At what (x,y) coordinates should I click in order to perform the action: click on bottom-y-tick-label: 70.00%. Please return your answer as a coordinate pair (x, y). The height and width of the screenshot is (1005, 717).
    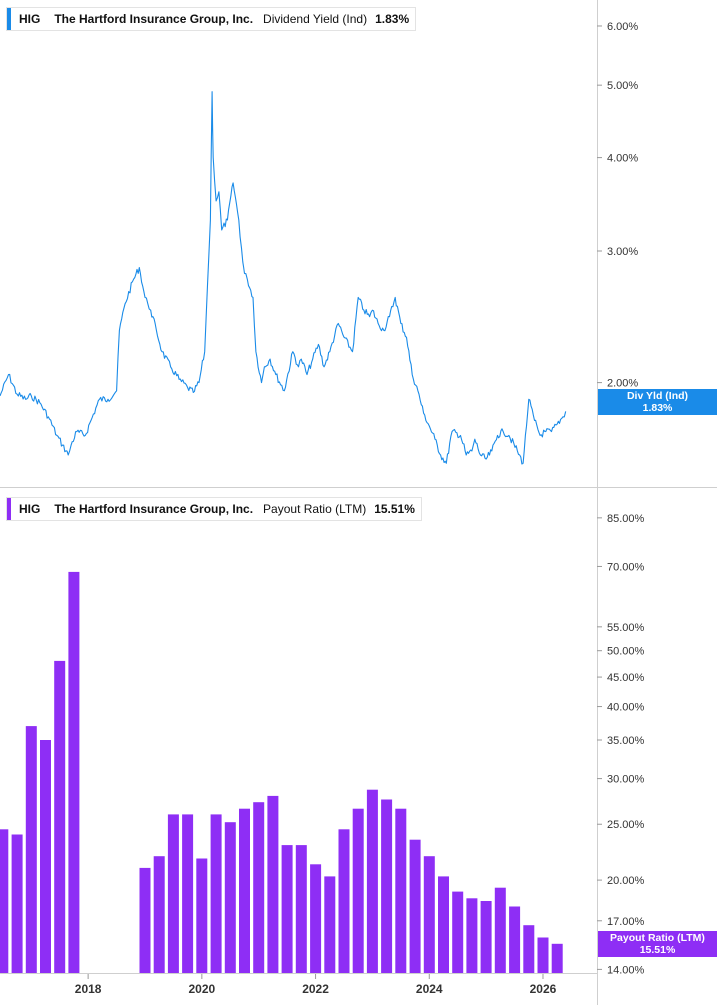
    Looking at the image, I should click on (626, 567).